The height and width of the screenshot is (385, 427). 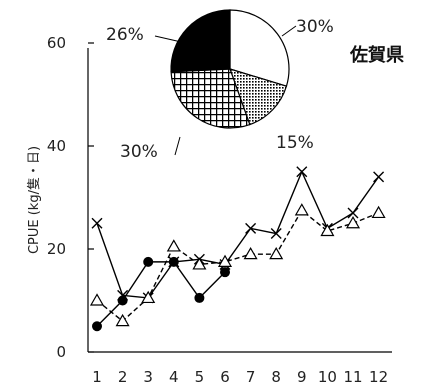 What do you see at coordinates (378, 376) in the screenshot?
I see `x-tick-label: 12` at bounding box center [378, 376].